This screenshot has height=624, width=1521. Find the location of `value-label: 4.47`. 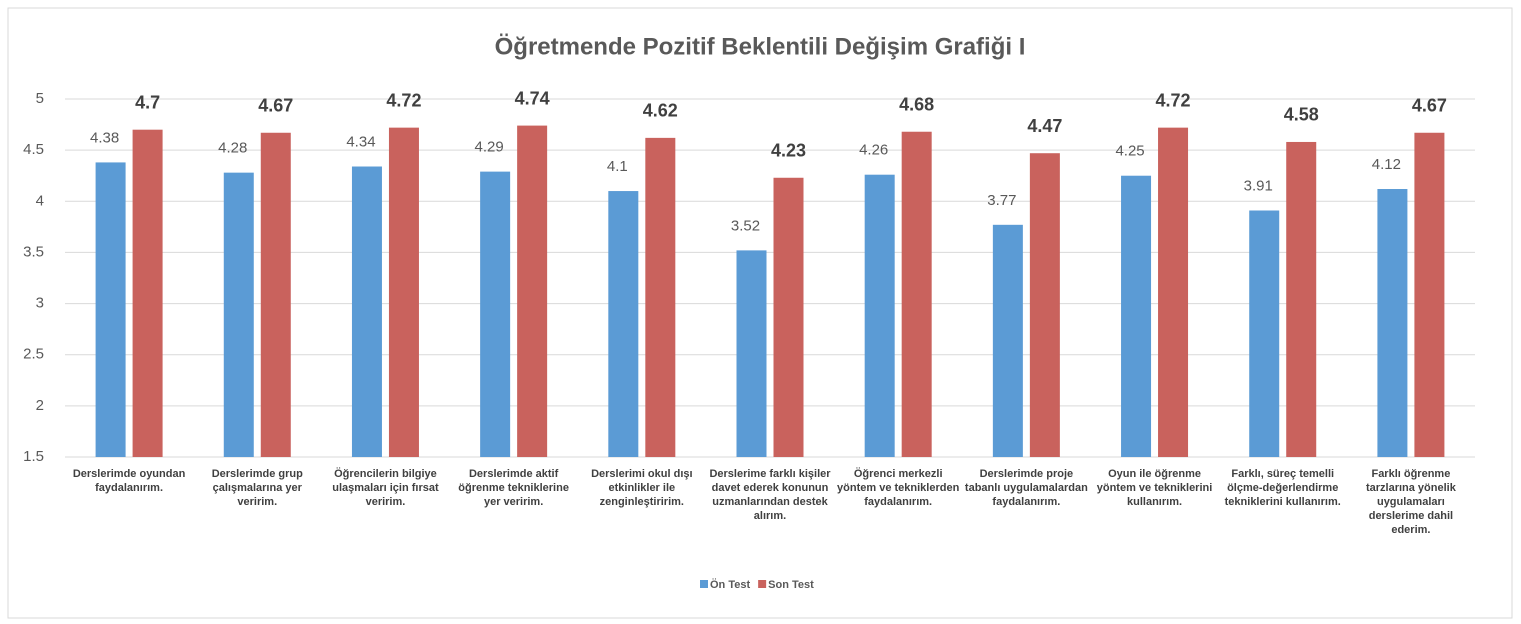

value-label: 4.47 is located at coordinates (1044, 126).